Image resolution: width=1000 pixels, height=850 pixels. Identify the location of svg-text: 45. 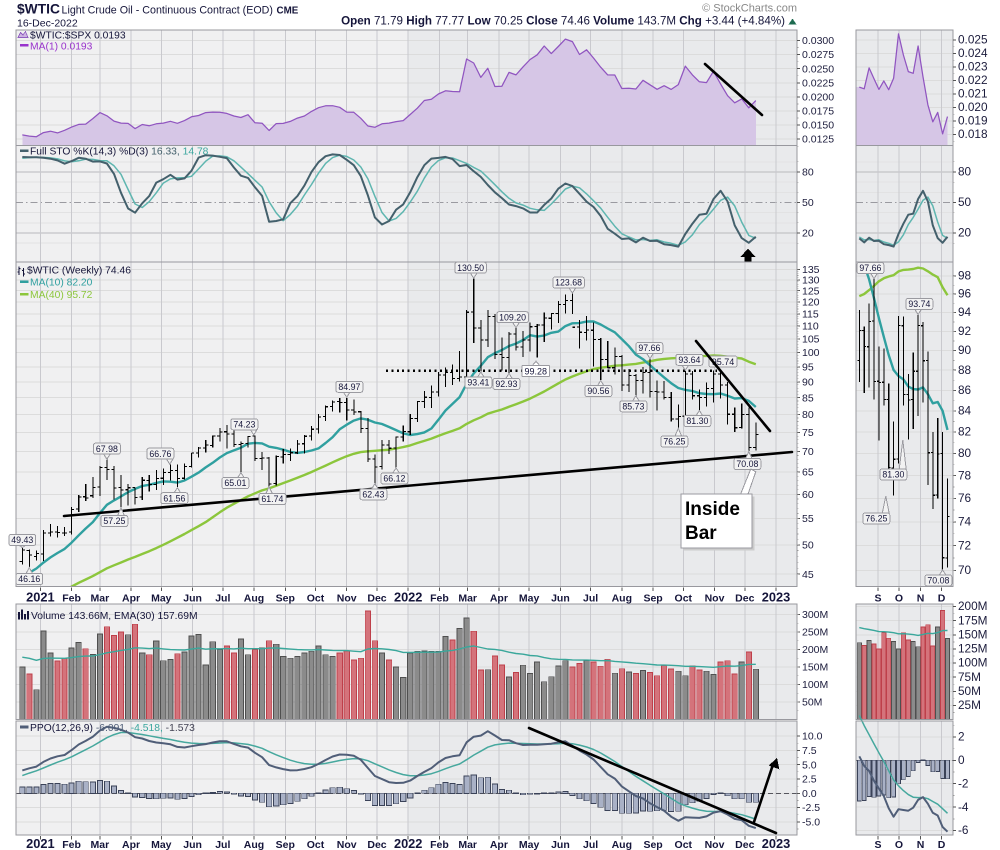
(808, 575).